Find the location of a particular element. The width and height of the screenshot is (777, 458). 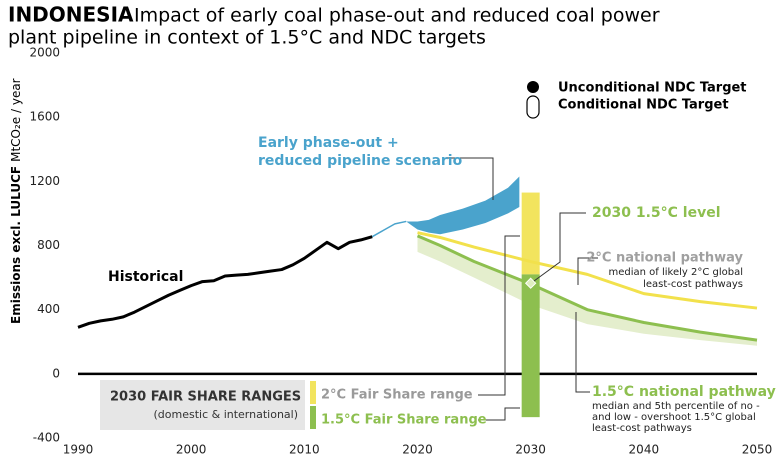

y-tick-label: 1600 is located at coordinates (44, 117).